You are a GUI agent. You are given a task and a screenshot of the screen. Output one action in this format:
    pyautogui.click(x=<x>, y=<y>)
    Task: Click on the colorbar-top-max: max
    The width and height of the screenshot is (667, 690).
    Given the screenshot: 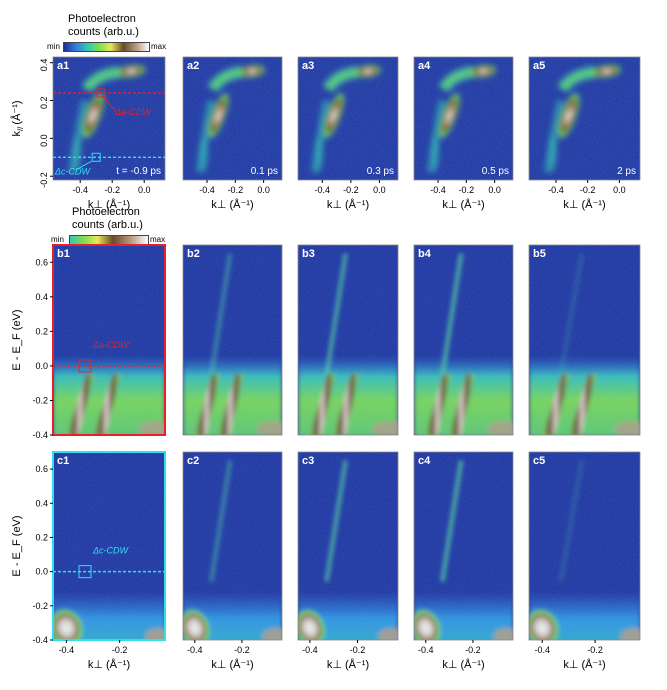 What is the action you would take?
    pyautogui.click(x=159, y=46)
    